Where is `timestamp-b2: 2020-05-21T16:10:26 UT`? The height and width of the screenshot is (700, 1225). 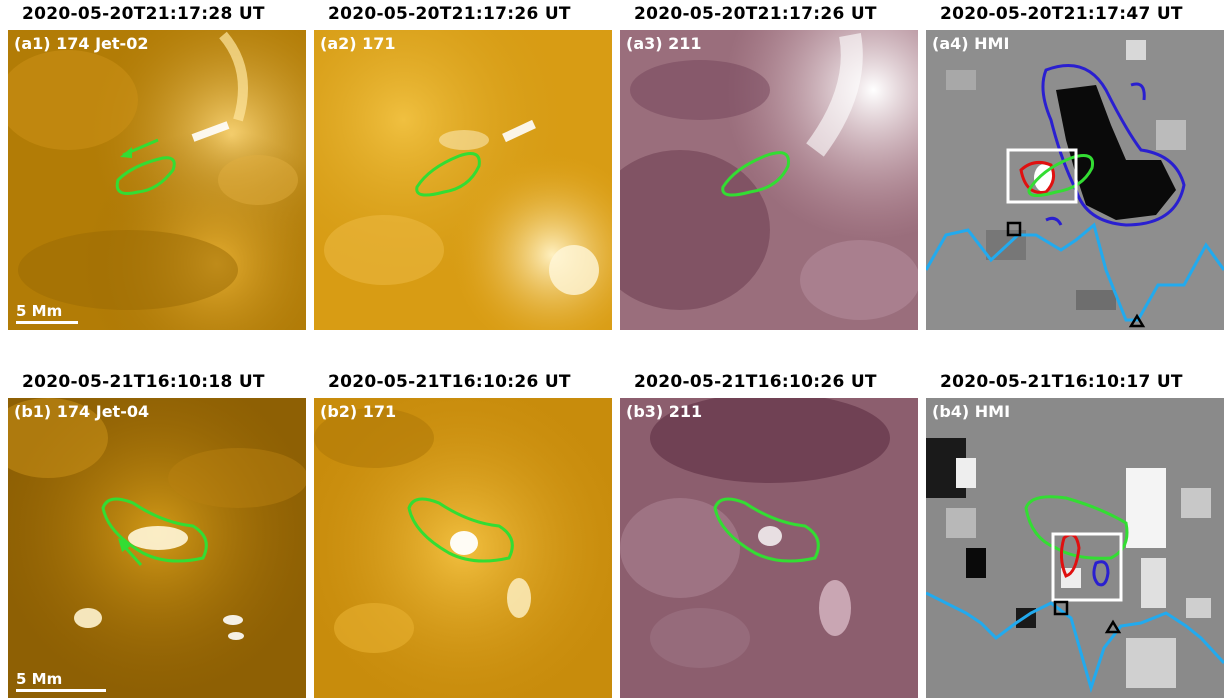 timestamp-b2: 2020-05-21T16:10:26 UT is located at coordinates (449, 382).